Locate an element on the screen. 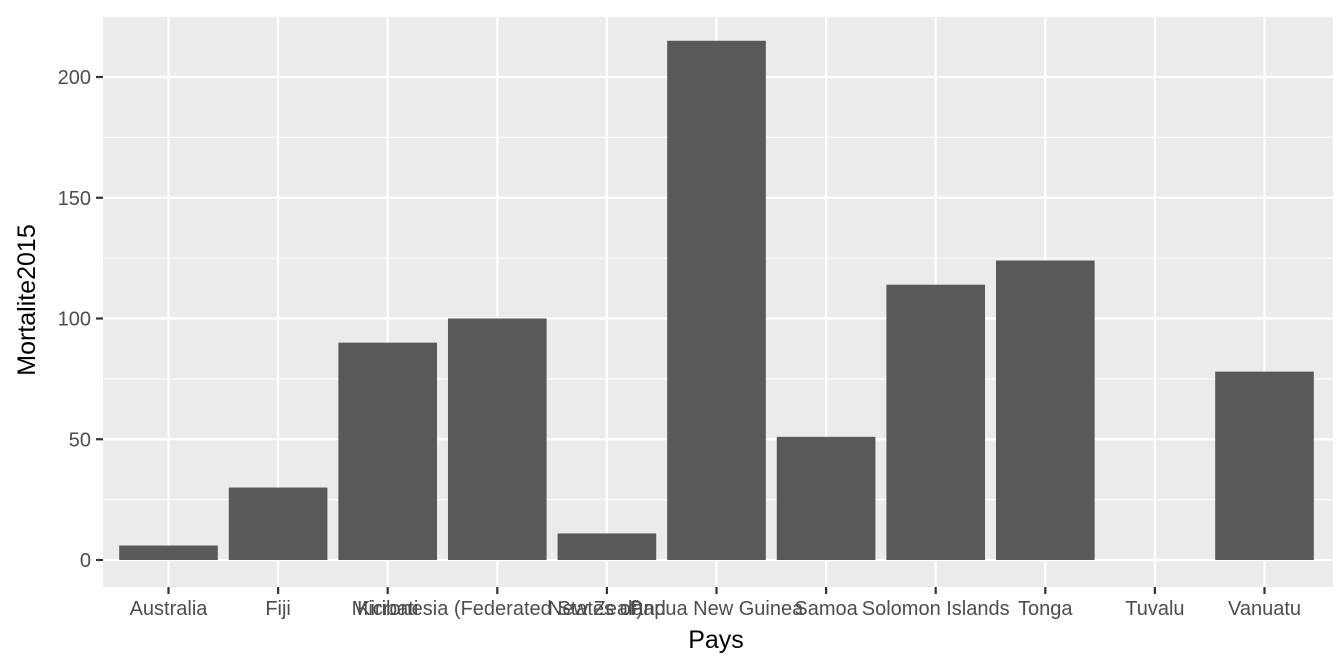 The height and width of the screenshot is (672, 1344). x-tick-label: Vanuatu is located at coordinates (1264, 609).